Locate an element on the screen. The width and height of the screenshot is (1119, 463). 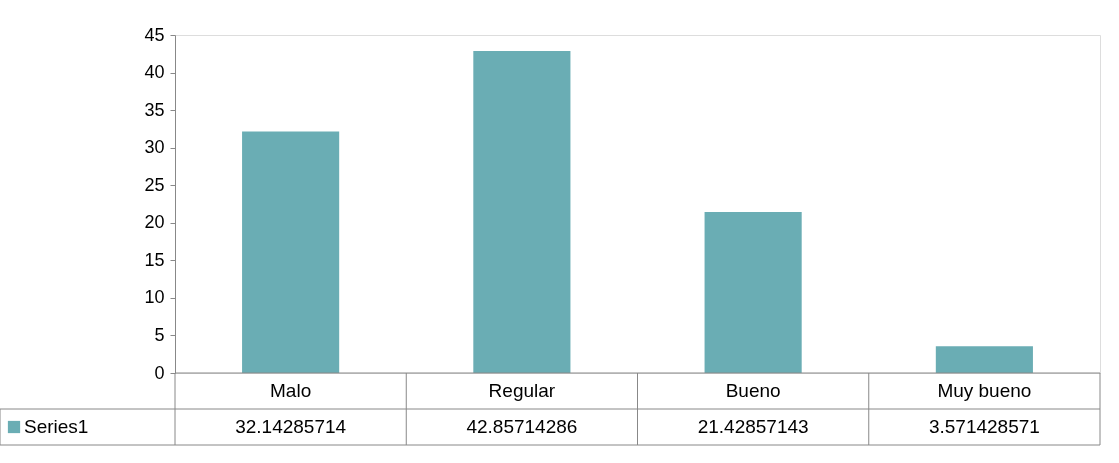
data-label: 42.85714286 is located at coordinates (522, 426).